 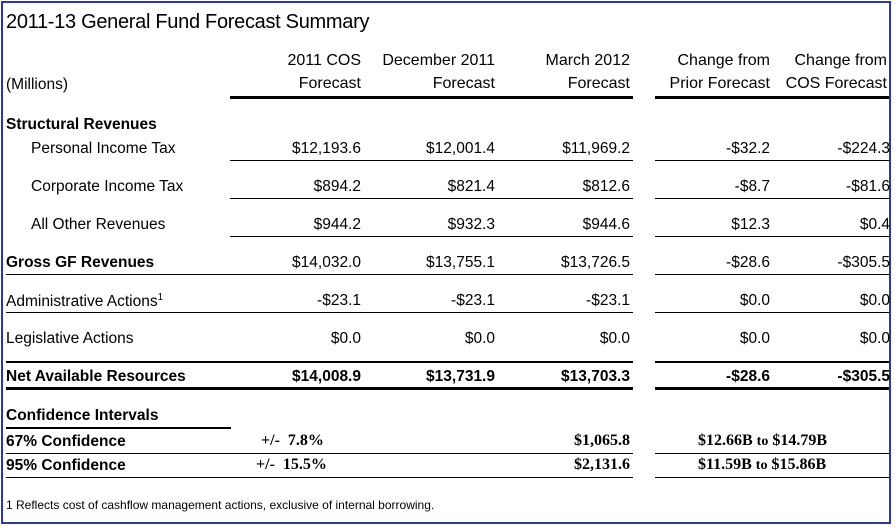 What do you see at coordinates (82, 415) in the screenshot?
I see `section-heading-confidence: Confidence Intervals` at bounding box center [82, 415].